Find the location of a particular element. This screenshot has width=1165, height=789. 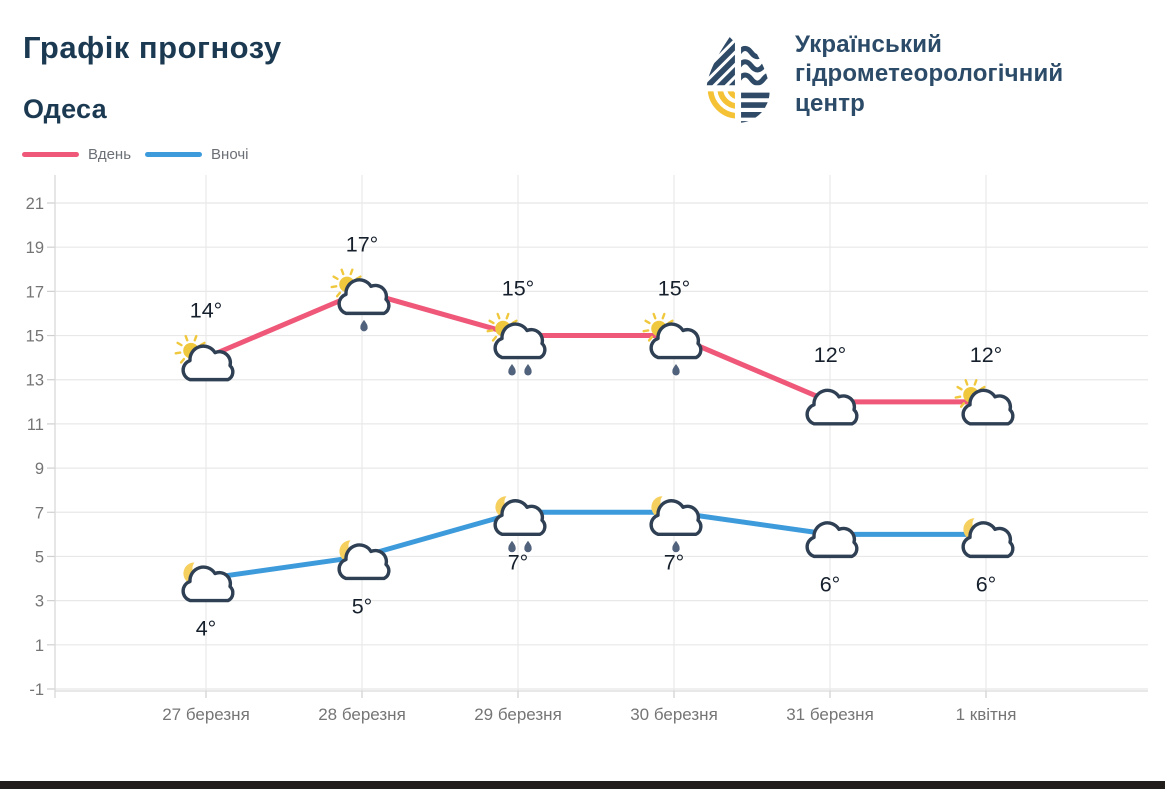

day-temp-label: 14° is located at coordinates (206, 311).